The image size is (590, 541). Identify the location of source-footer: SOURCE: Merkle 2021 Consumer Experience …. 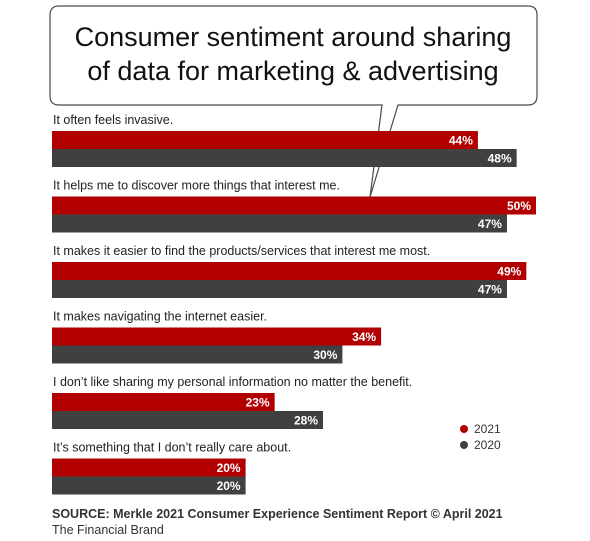
(277, 522).